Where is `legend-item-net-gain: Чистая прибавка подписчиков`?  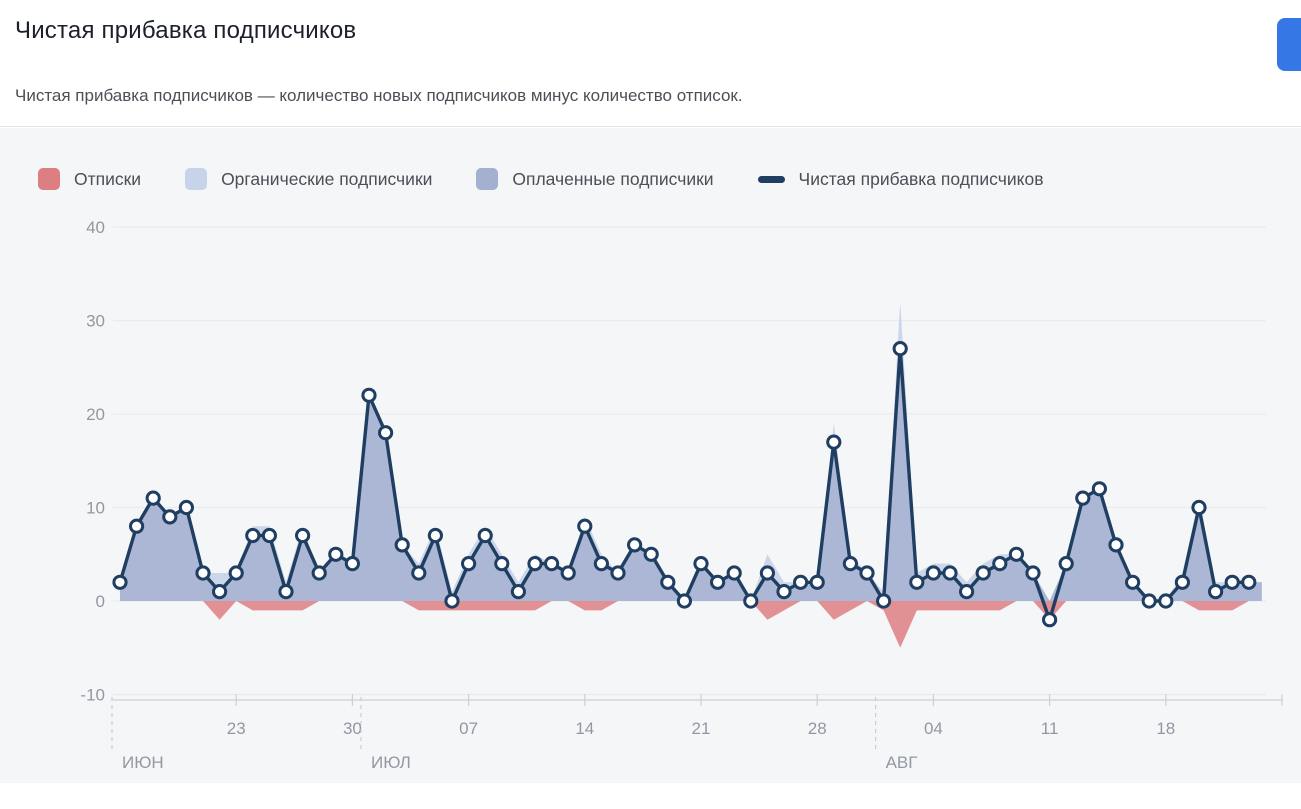
legend-item-net-gain: Чистая прибавка подписчиков is located at coordinates (900, 179).